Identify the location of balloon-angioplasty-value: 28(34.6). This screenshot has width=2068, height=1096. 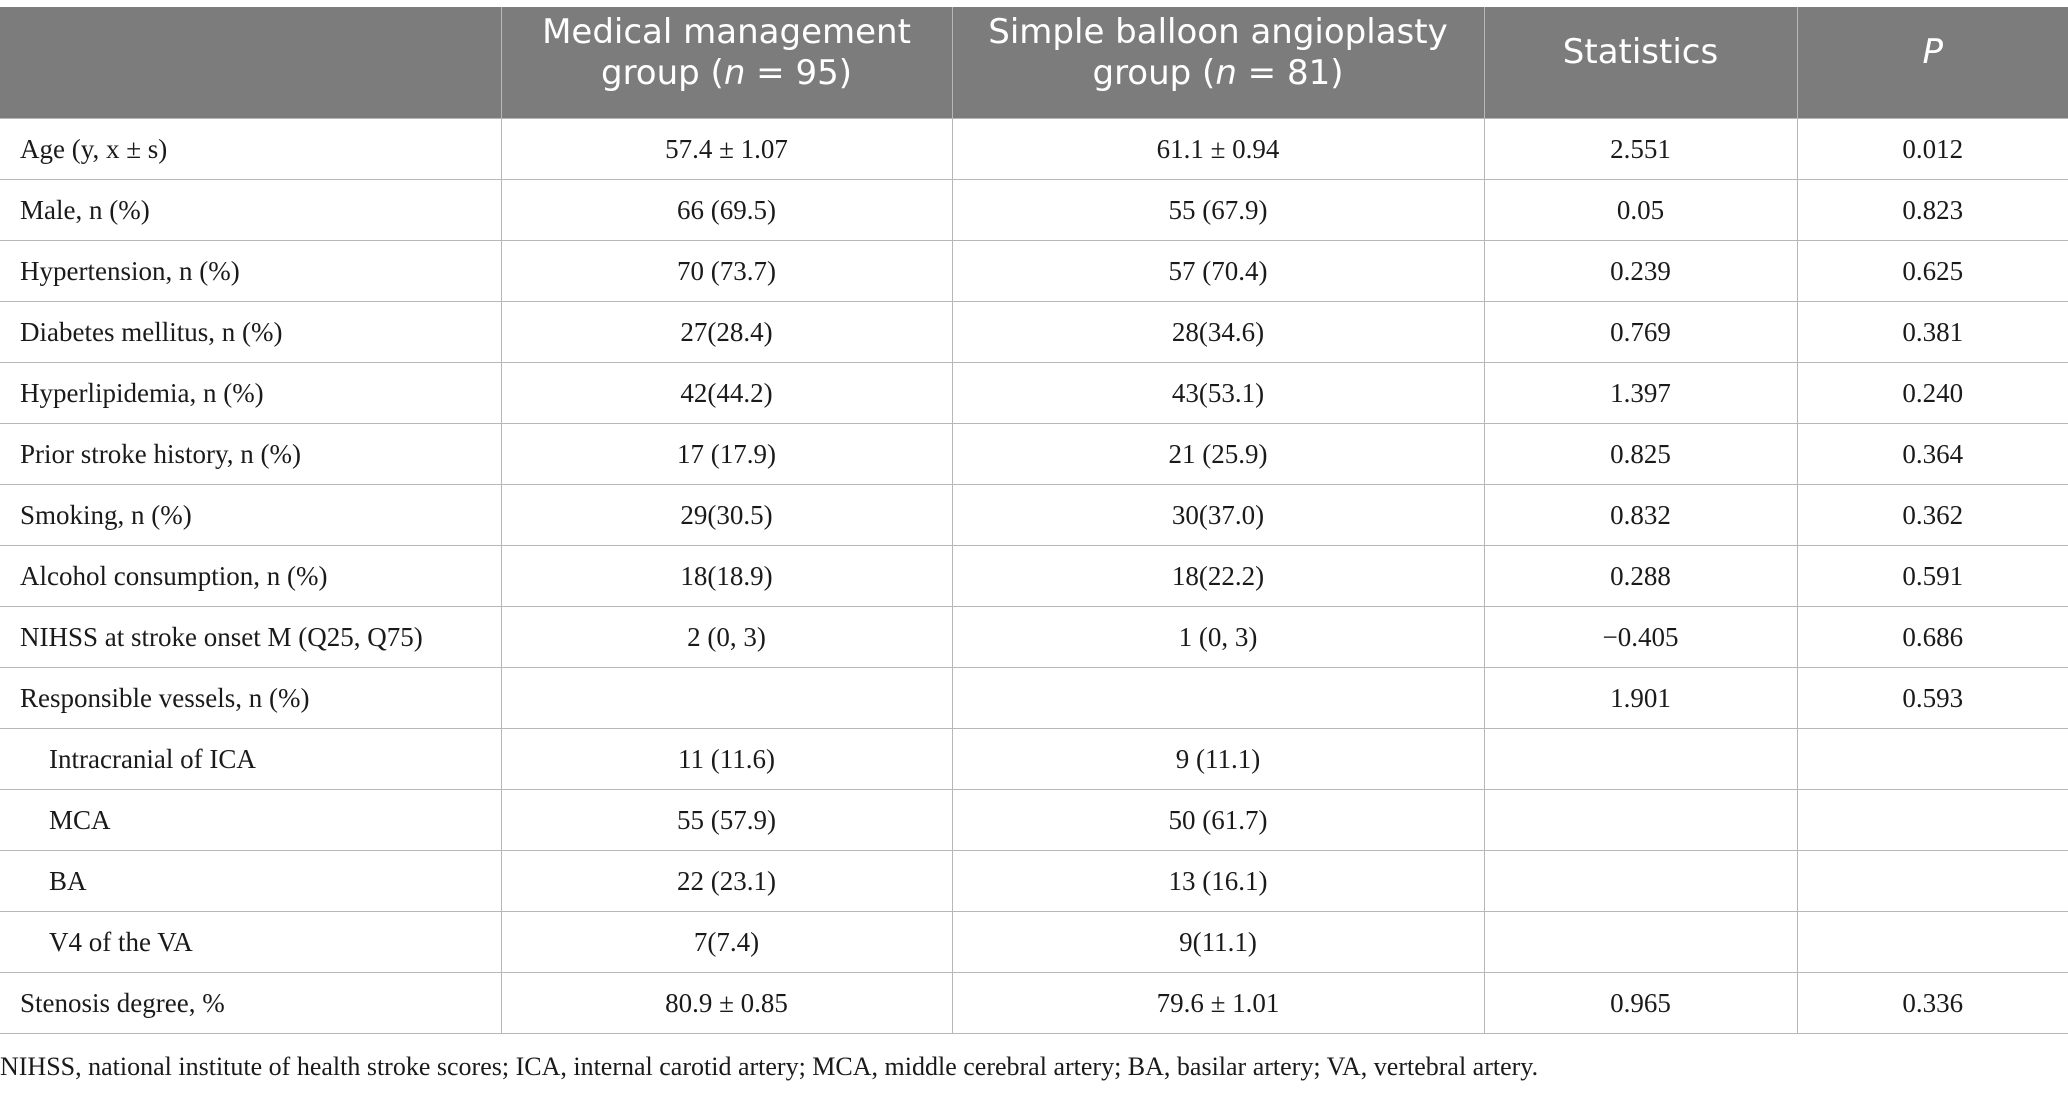
(1218, 332).